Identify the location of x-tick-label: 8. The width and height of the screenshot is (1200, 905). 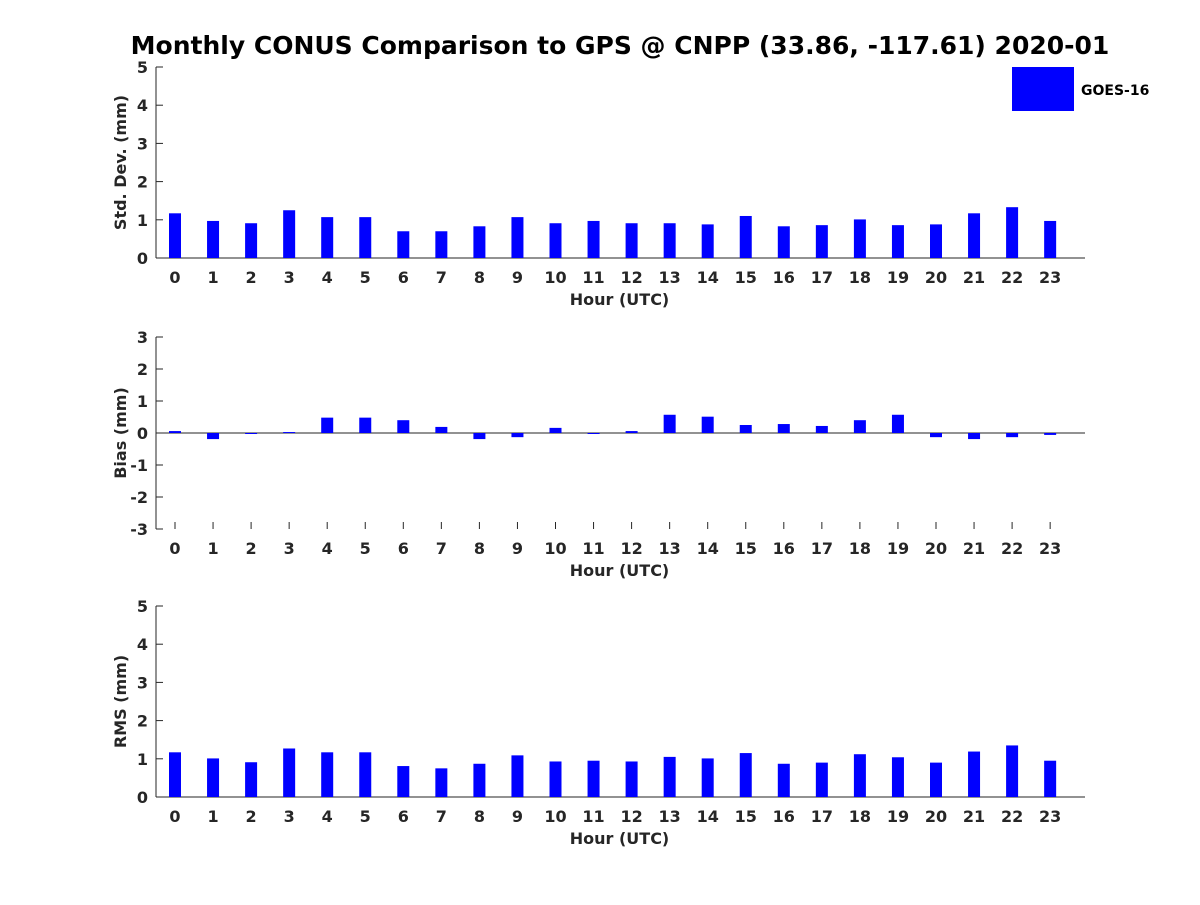
(479, 816).